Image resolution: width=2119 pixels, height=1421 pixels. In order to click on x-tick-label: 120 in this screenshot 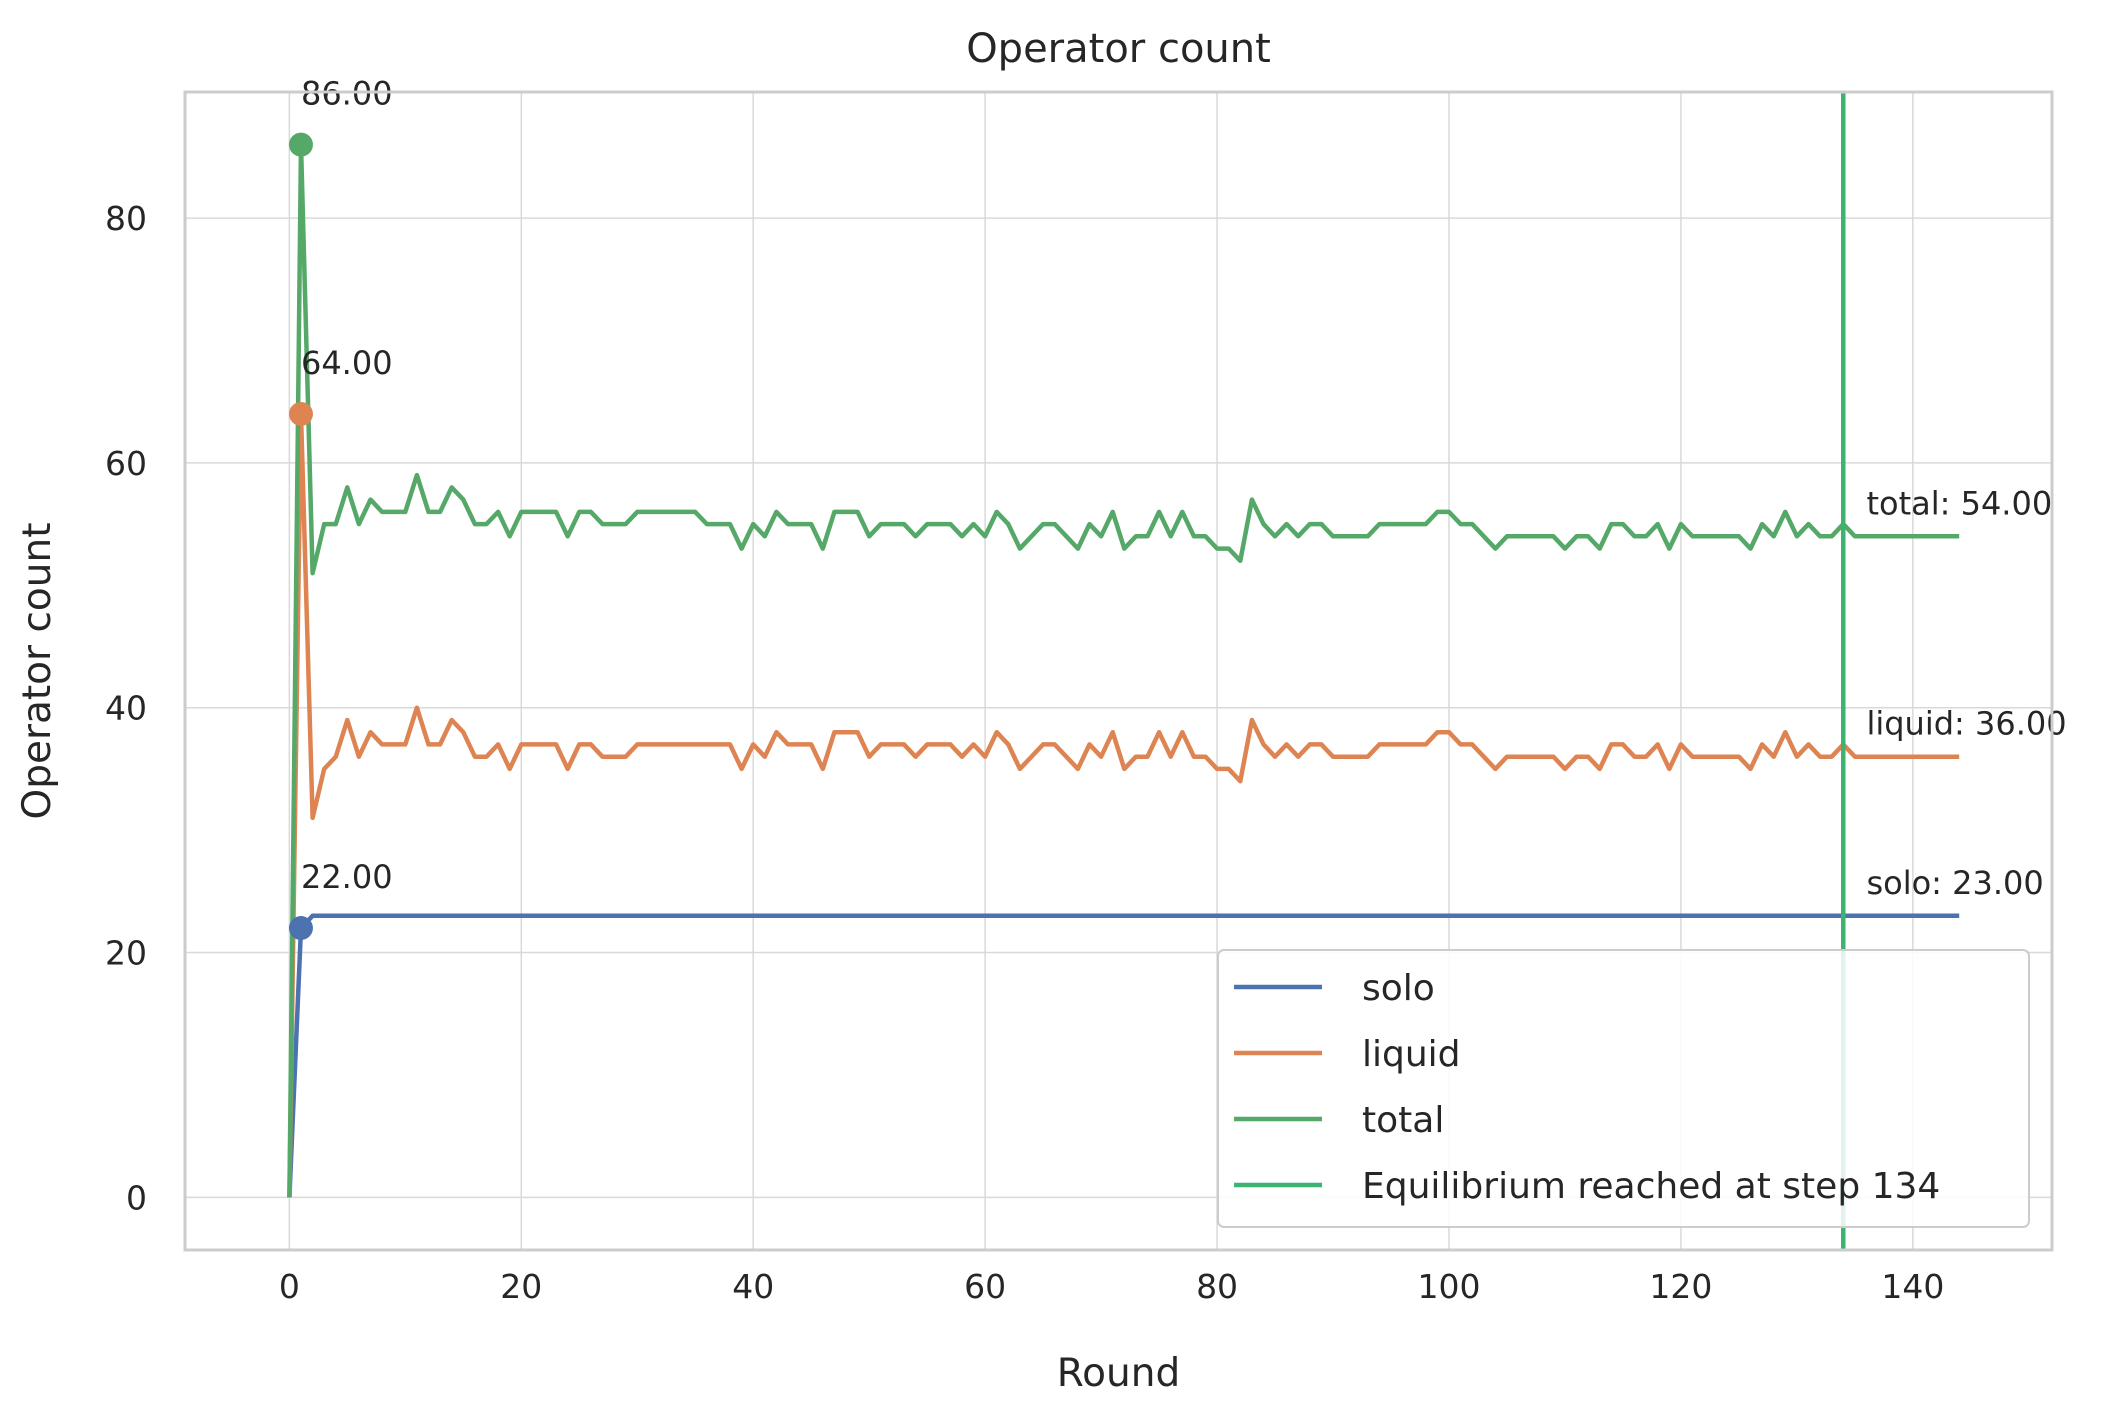, I will do `click(1680, 1286)`.